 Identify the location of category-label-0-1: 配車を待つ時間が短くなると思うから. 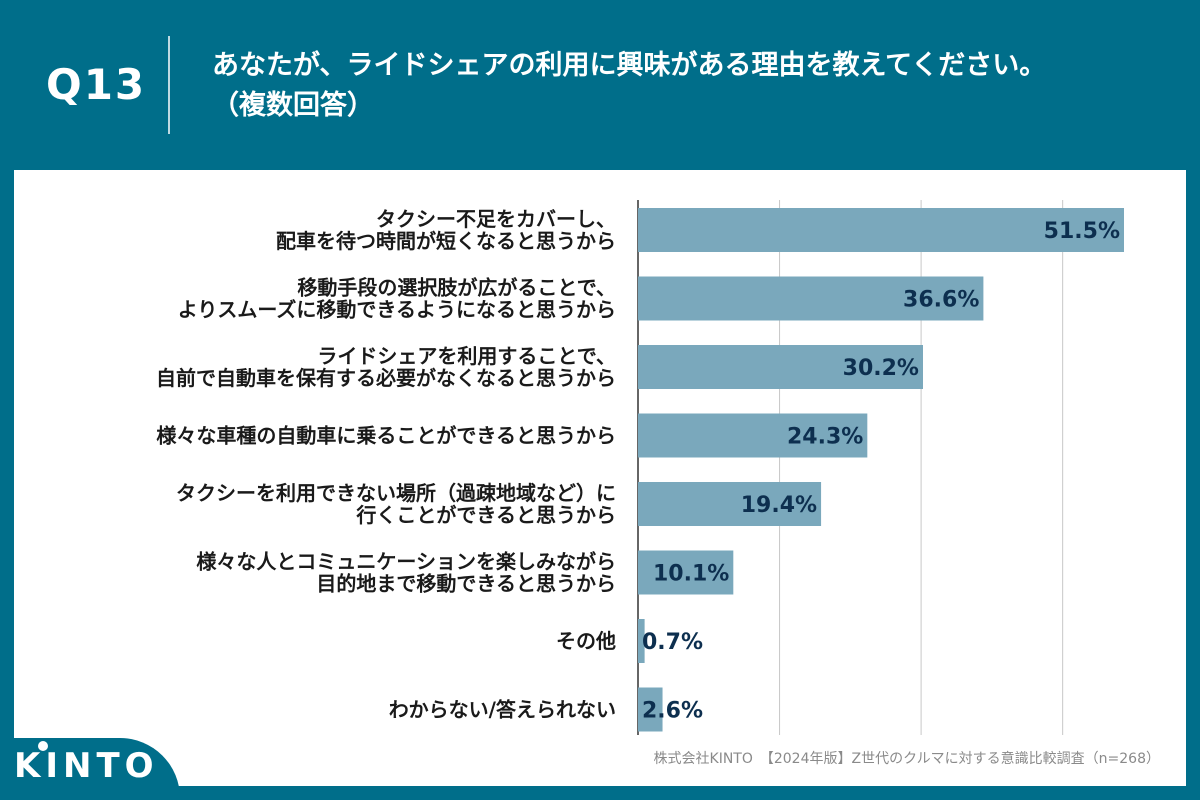
(446, 241).